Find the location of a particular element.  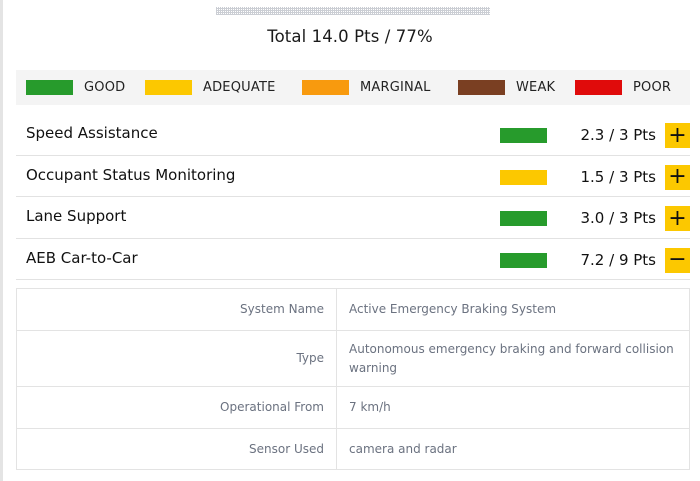

poor-swatch is located at coordinates (598, 87).